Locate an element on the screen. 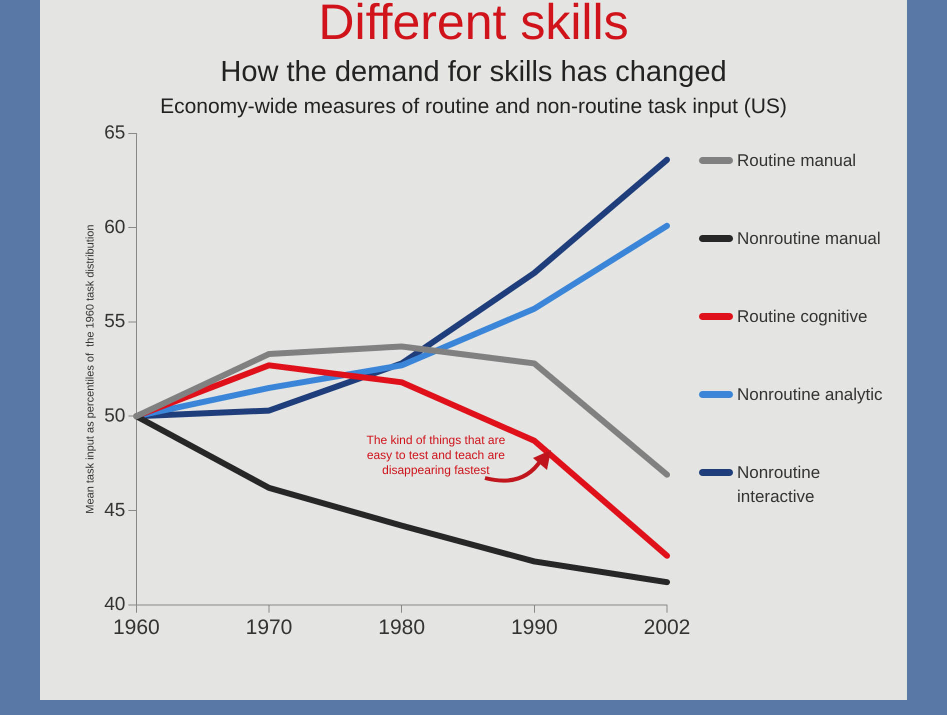 The width and height of the screenshot is (947, 715). legend-label: Routine manual is located at coordinates (796, 161).